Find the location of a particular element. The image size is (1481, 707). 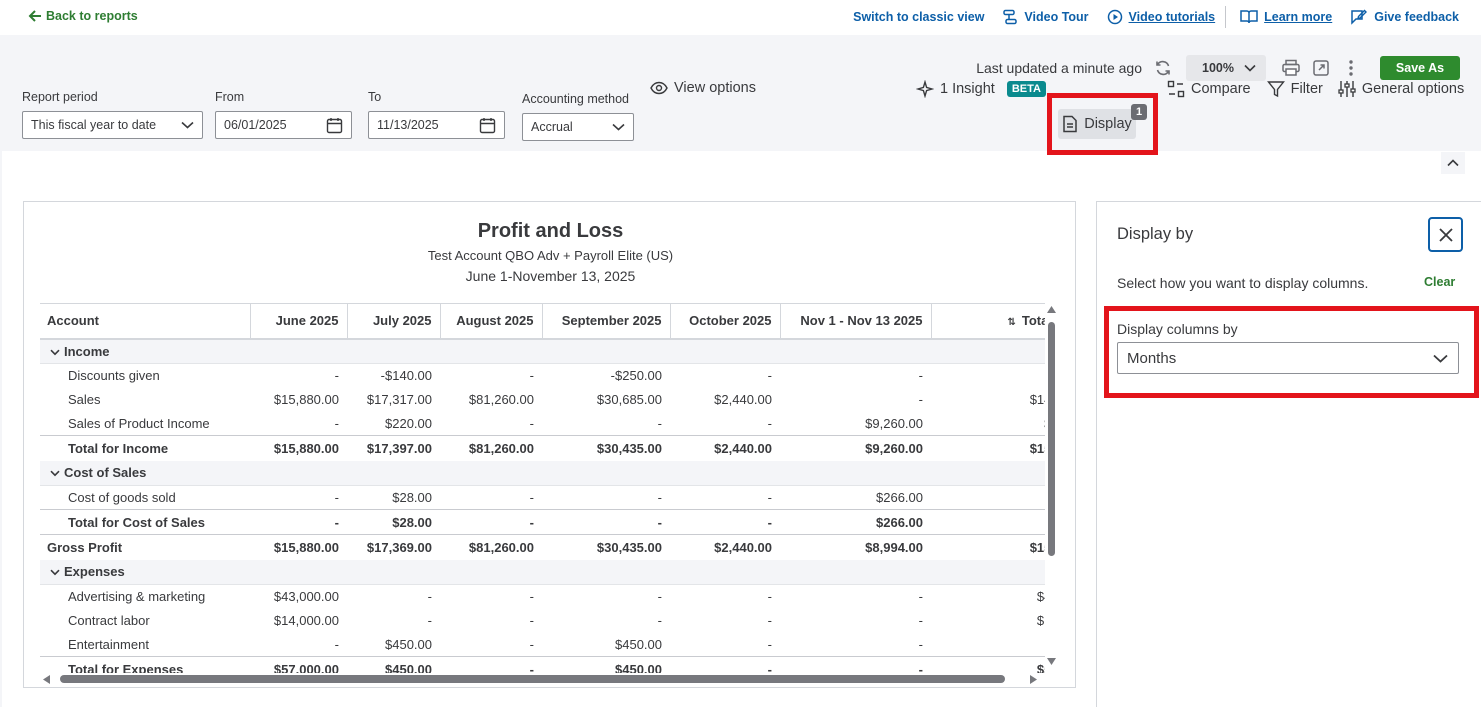

column-header-account: Account is located at coordinates (145, 321).